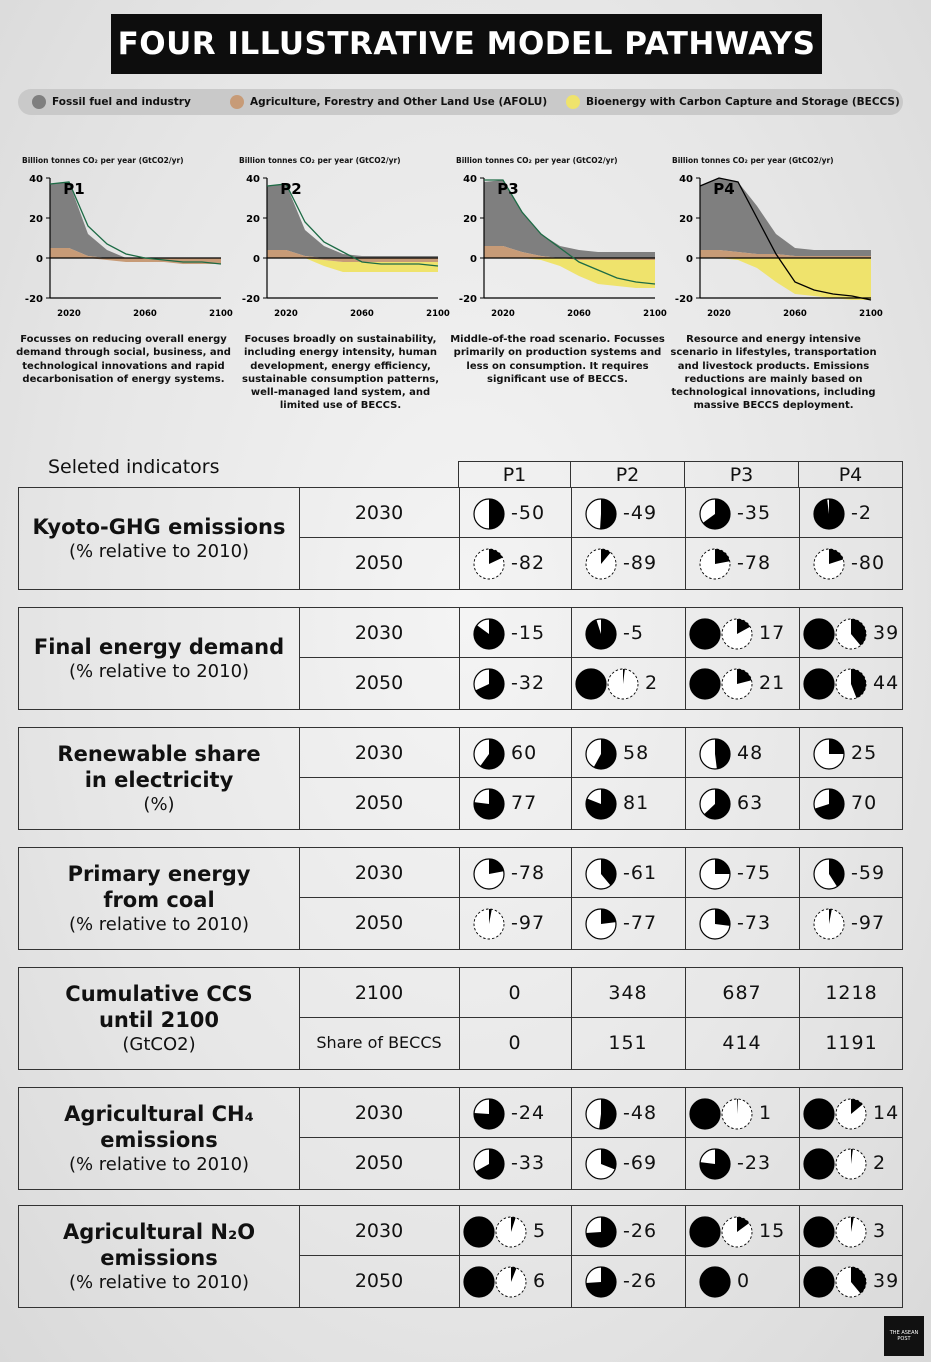 This screenshot has width=931, height=1362. I want to click on indicator-cell: 1218, so click(851, 993).